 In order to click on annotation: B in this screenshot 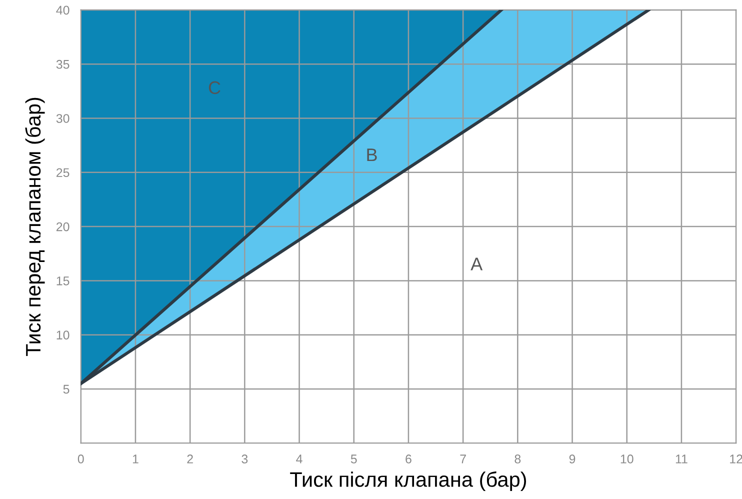, I will do `click(372, 155)`.